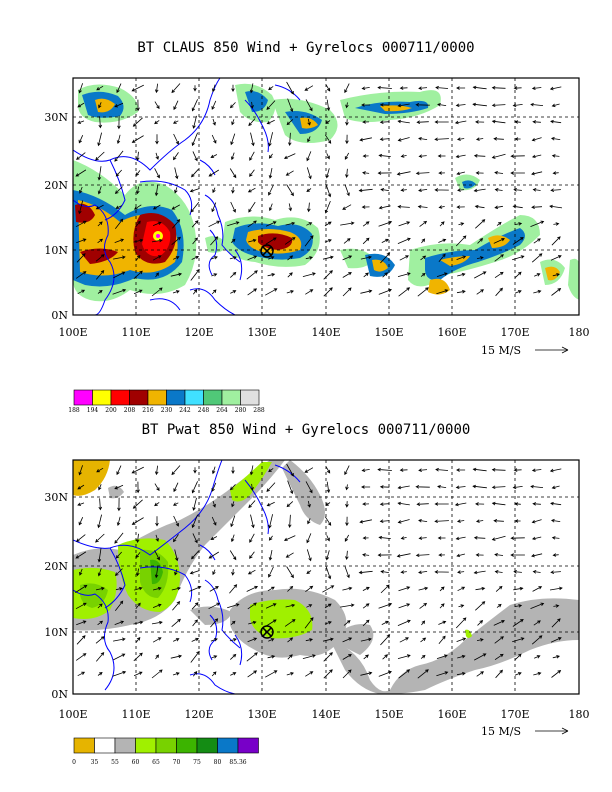 This screenshot has width=612, height=792. I want to click on colorbar-label: 280, so click(241, 410).